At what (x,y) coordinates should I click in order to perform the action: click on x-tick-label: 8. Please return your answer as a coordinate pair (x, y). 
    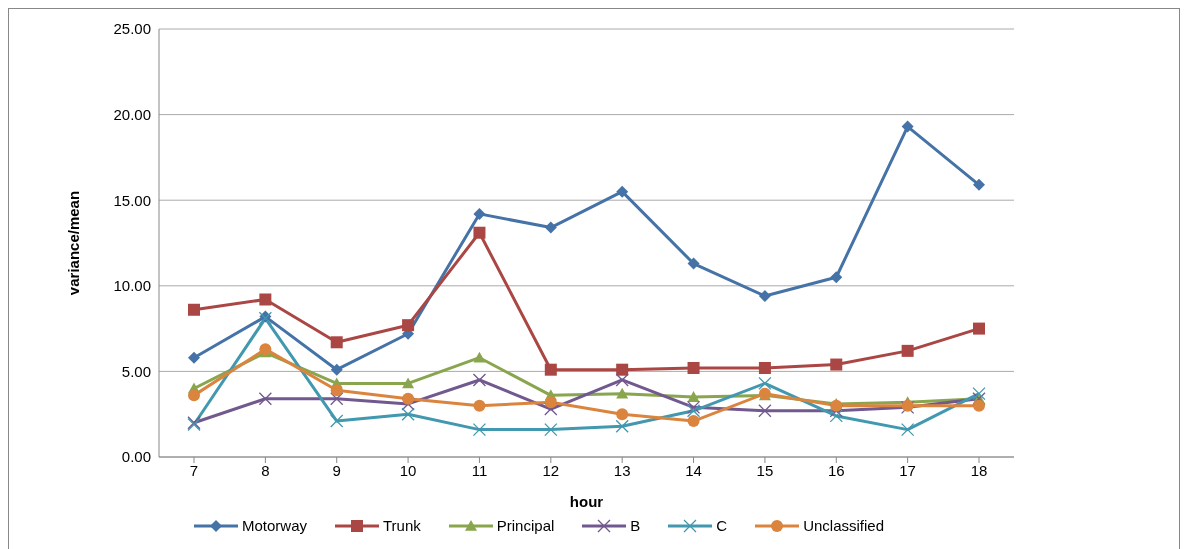
    Looking at the image, I should click on (265, 470).